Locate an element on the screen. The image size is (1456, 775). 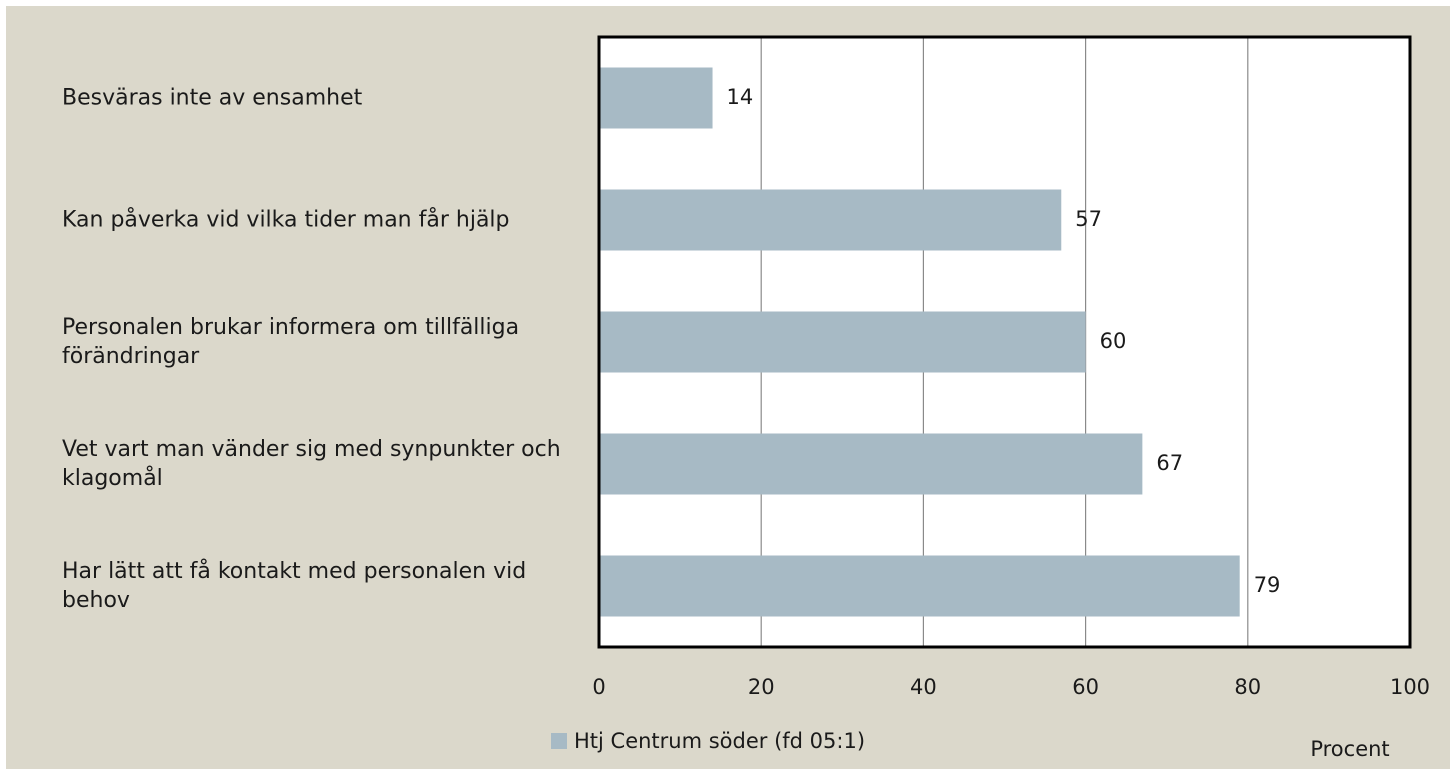
x-axis-label: Procent is located at coordinates (1349, 749).